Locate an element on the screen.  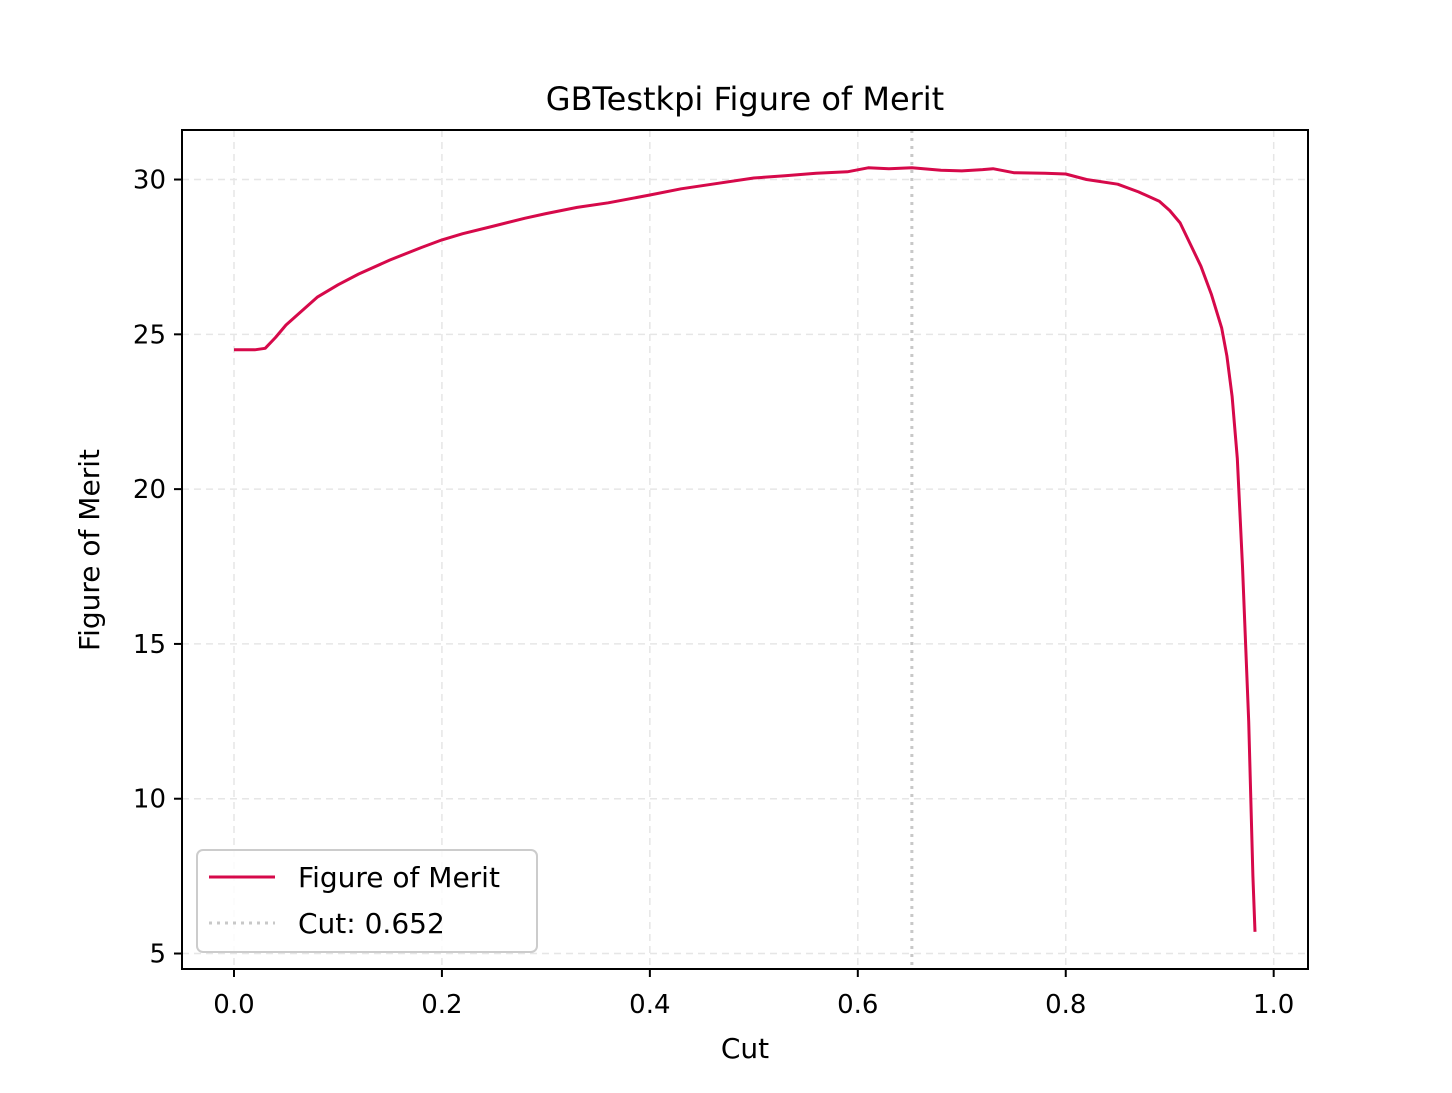
x-tick-label: 0.6 is located at coordinates (857, 1005).